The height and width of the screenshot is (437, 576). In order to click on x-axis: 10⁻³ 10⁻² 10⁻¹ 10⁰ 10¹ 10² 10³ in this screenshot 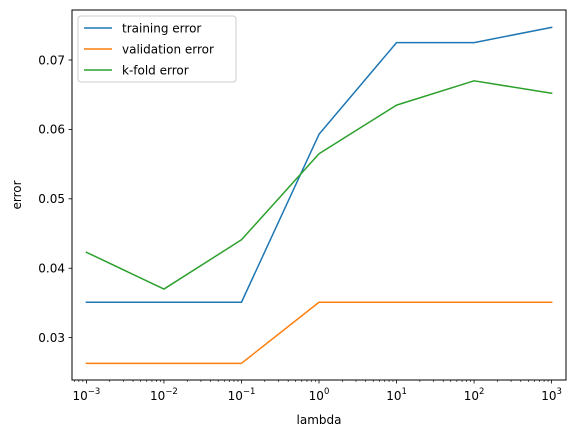, I will do `click(317, 391)`.